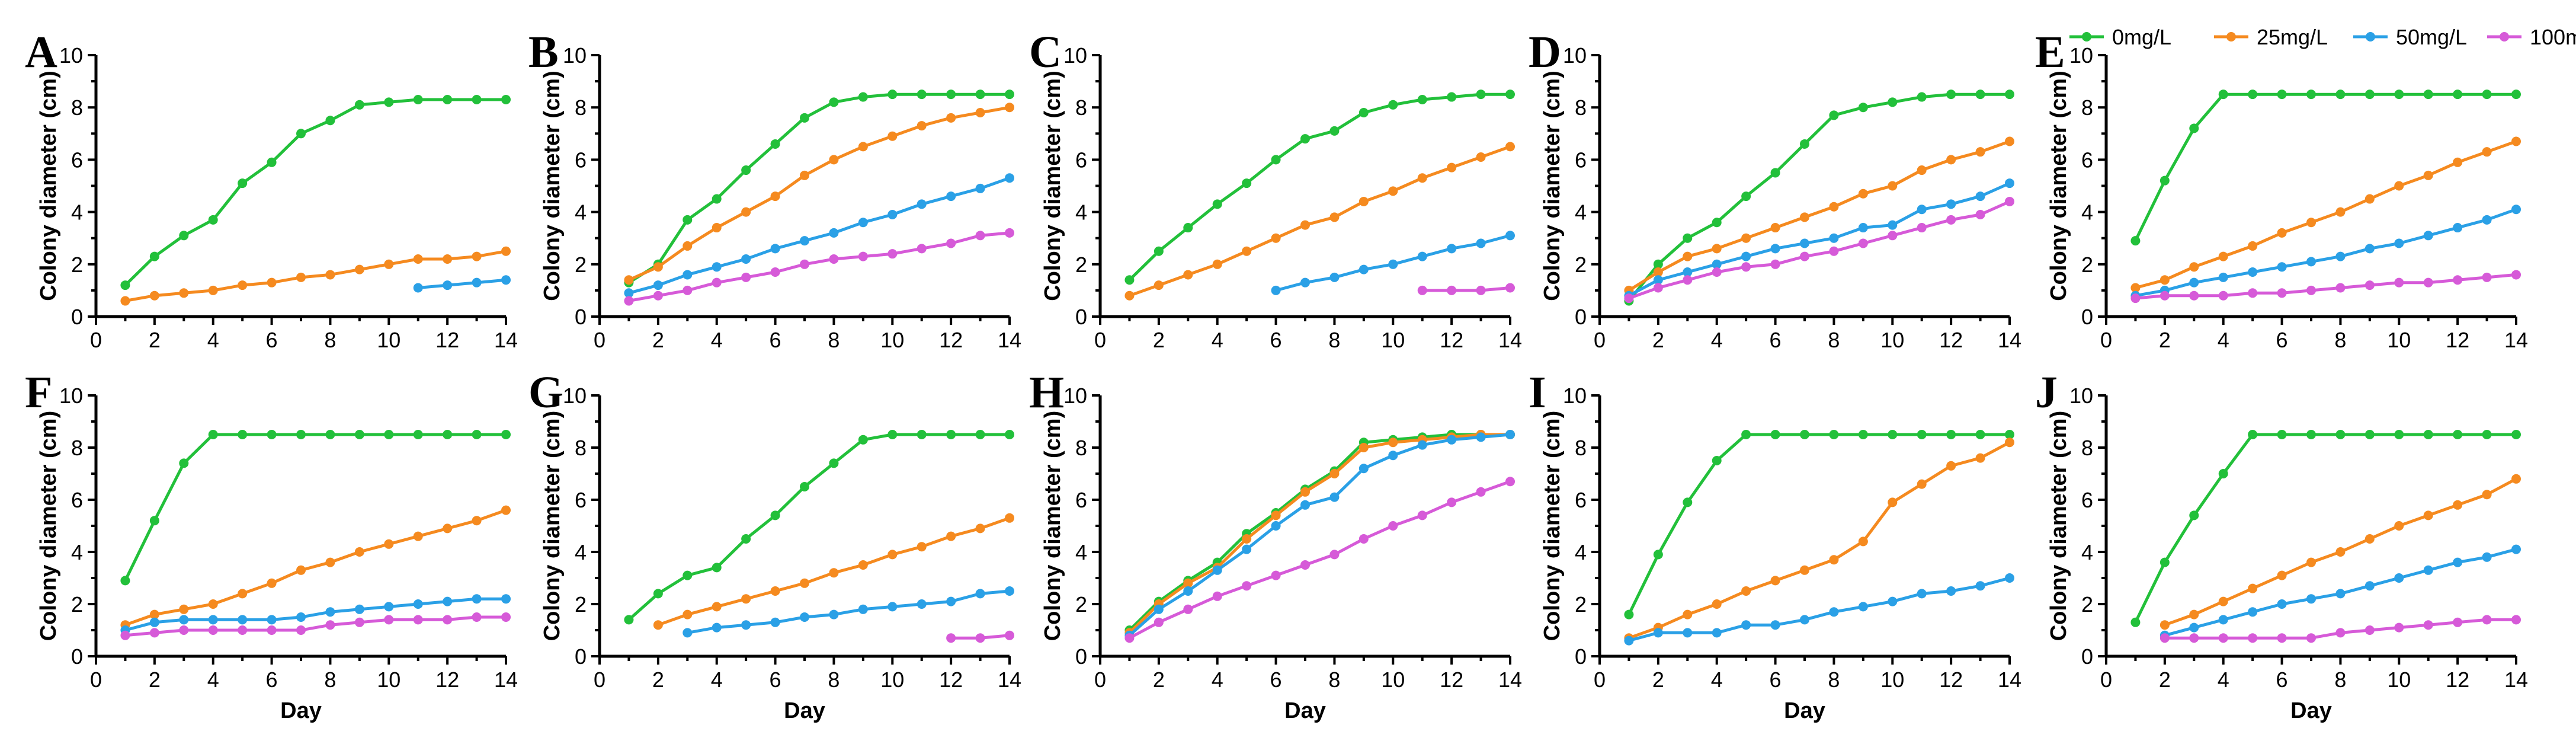  What do you see at coordinates (1717, 680) in the screenshot?
I see `x-tick-label: 4` at bounding box center [1717, 680].